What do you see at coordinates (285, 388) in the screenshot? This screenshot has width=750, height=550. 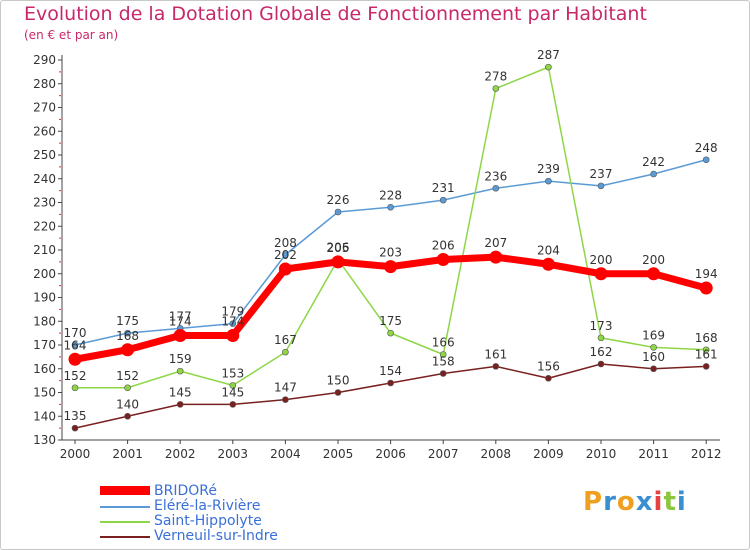 I see `data-label: 147` at bounding box center [285, 388].